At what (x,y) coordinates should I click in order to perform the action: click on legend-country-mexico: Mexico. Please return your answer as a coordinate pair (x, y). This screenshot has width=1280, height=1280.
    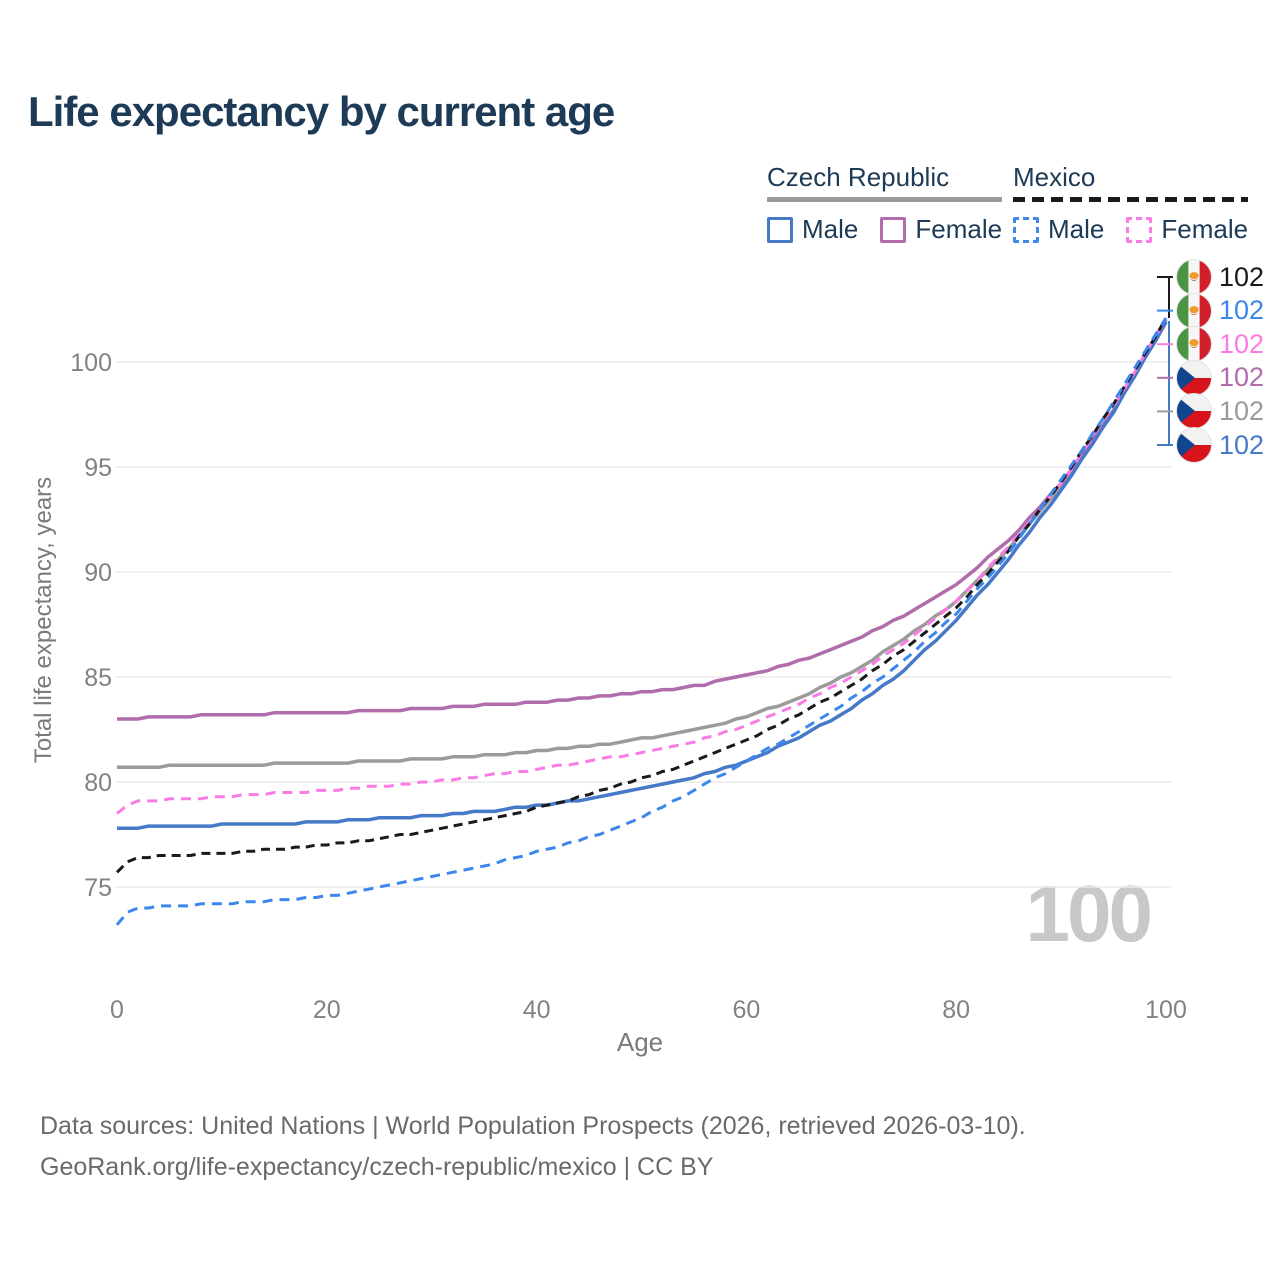
    Looking at the image, I should click on (1054, 177).